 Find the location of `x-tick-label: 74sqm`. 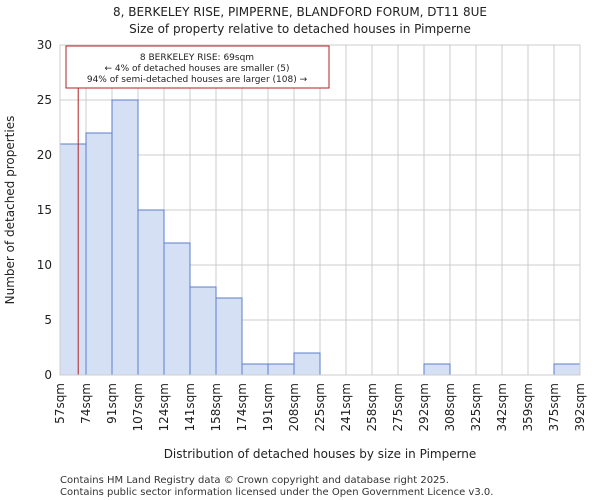

x-tick-label: 74sqm is located at coordinates (86, 403).